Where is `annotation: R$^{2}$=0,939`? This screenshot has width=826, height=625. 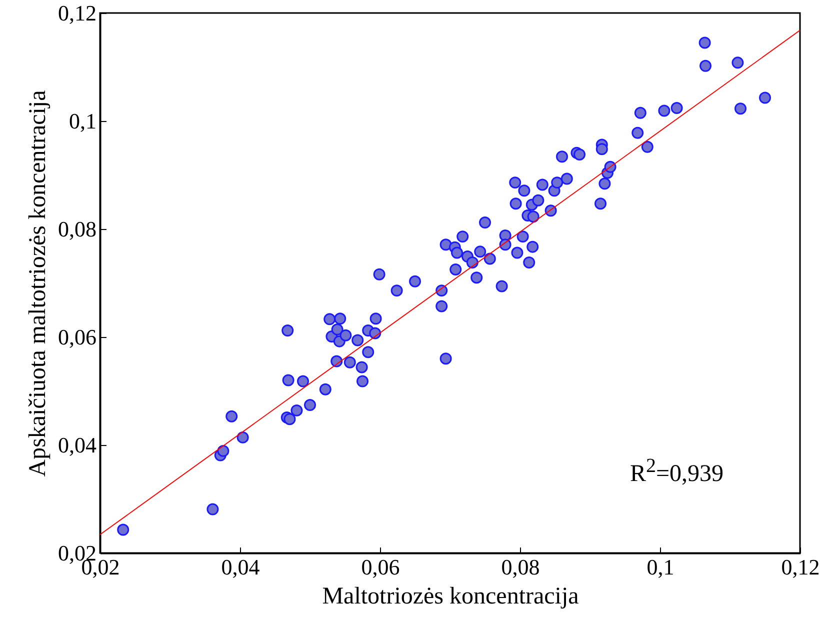
annotation: R$^{2}$=0,939 is located at coordinates (677, 471).